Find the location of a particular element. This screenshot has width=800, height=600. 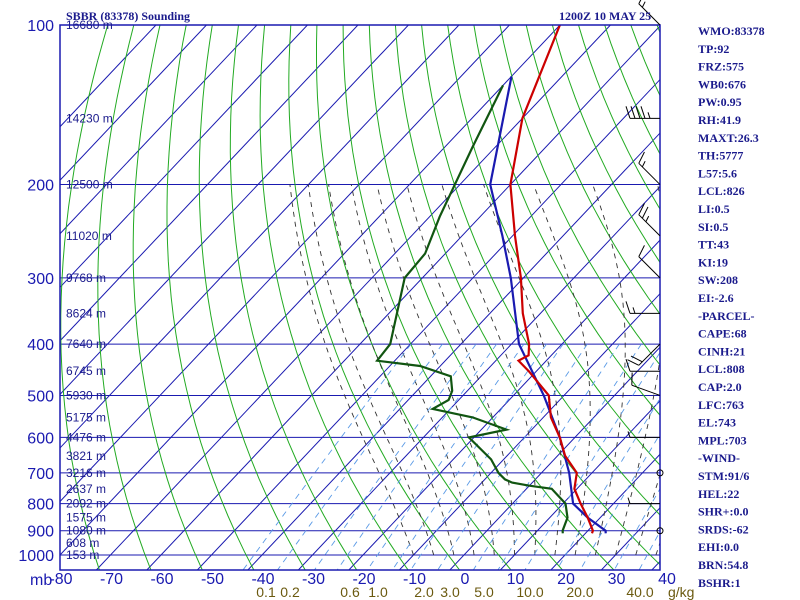

height-label: 6745 m is located at coordinates (86, 371).